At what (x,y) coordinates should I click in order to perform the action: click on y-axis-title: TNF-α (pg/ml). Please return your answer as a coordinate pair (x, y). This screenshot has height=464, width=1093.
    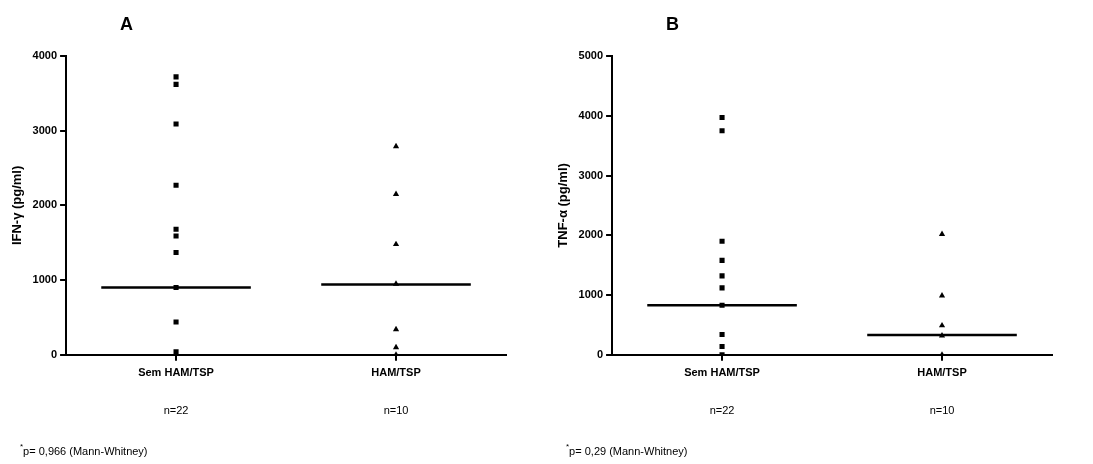
    Looking at the image, I should click on (563, 205).